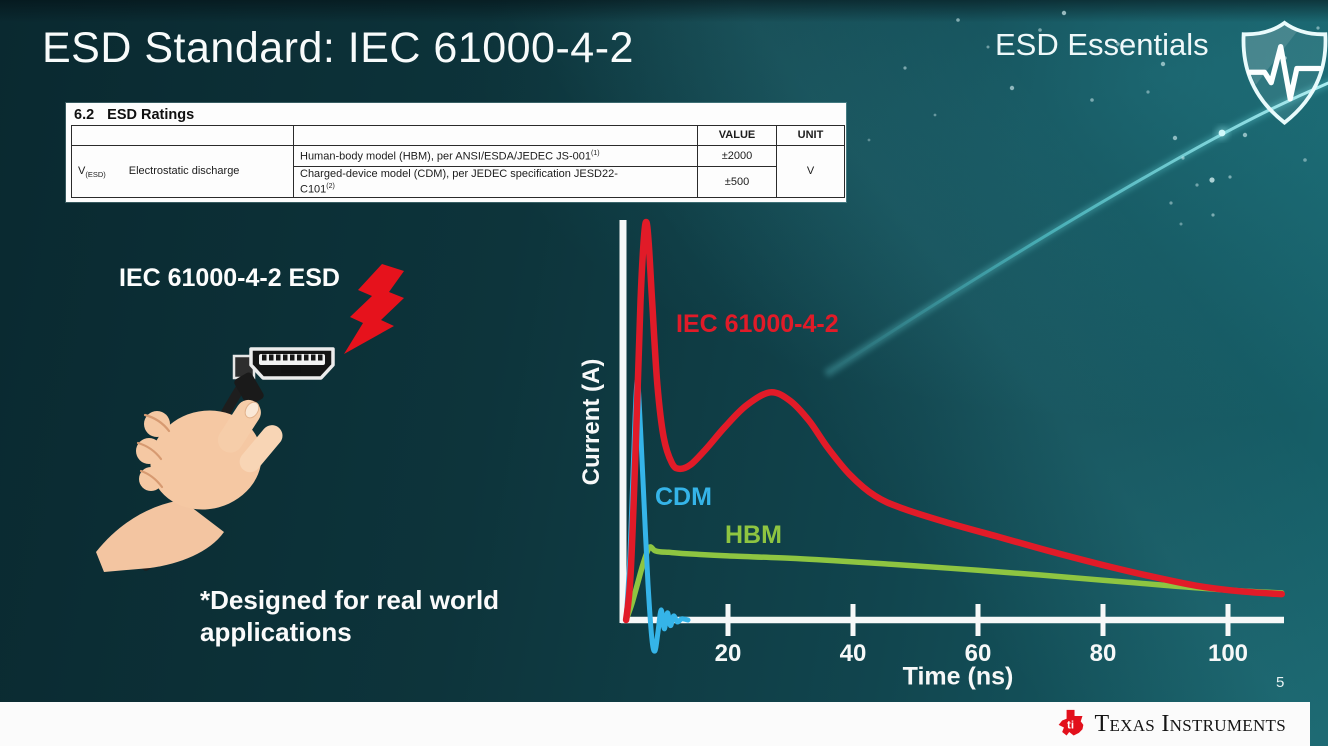  Describe the element at coordinates (1102, 44) in the screenshot. I see `program-badge-label: ESD Essentials` at that location.